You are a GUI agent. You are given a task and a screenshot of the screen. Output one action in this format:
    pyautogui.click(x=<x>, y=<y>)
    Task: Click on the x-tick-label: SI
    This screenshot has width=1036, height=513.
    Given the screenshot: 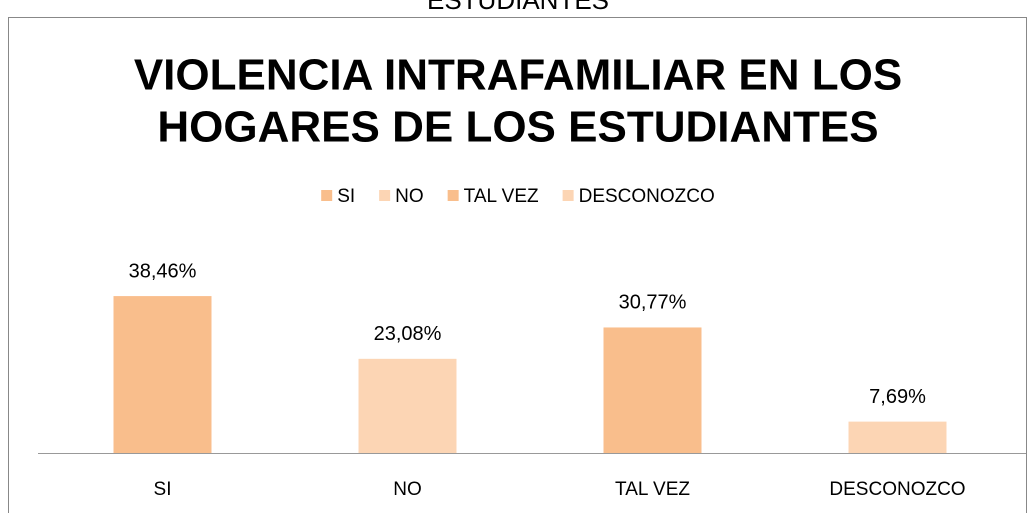 What is the action you would take?
    pyautogui.click(x=163, y=489)
    